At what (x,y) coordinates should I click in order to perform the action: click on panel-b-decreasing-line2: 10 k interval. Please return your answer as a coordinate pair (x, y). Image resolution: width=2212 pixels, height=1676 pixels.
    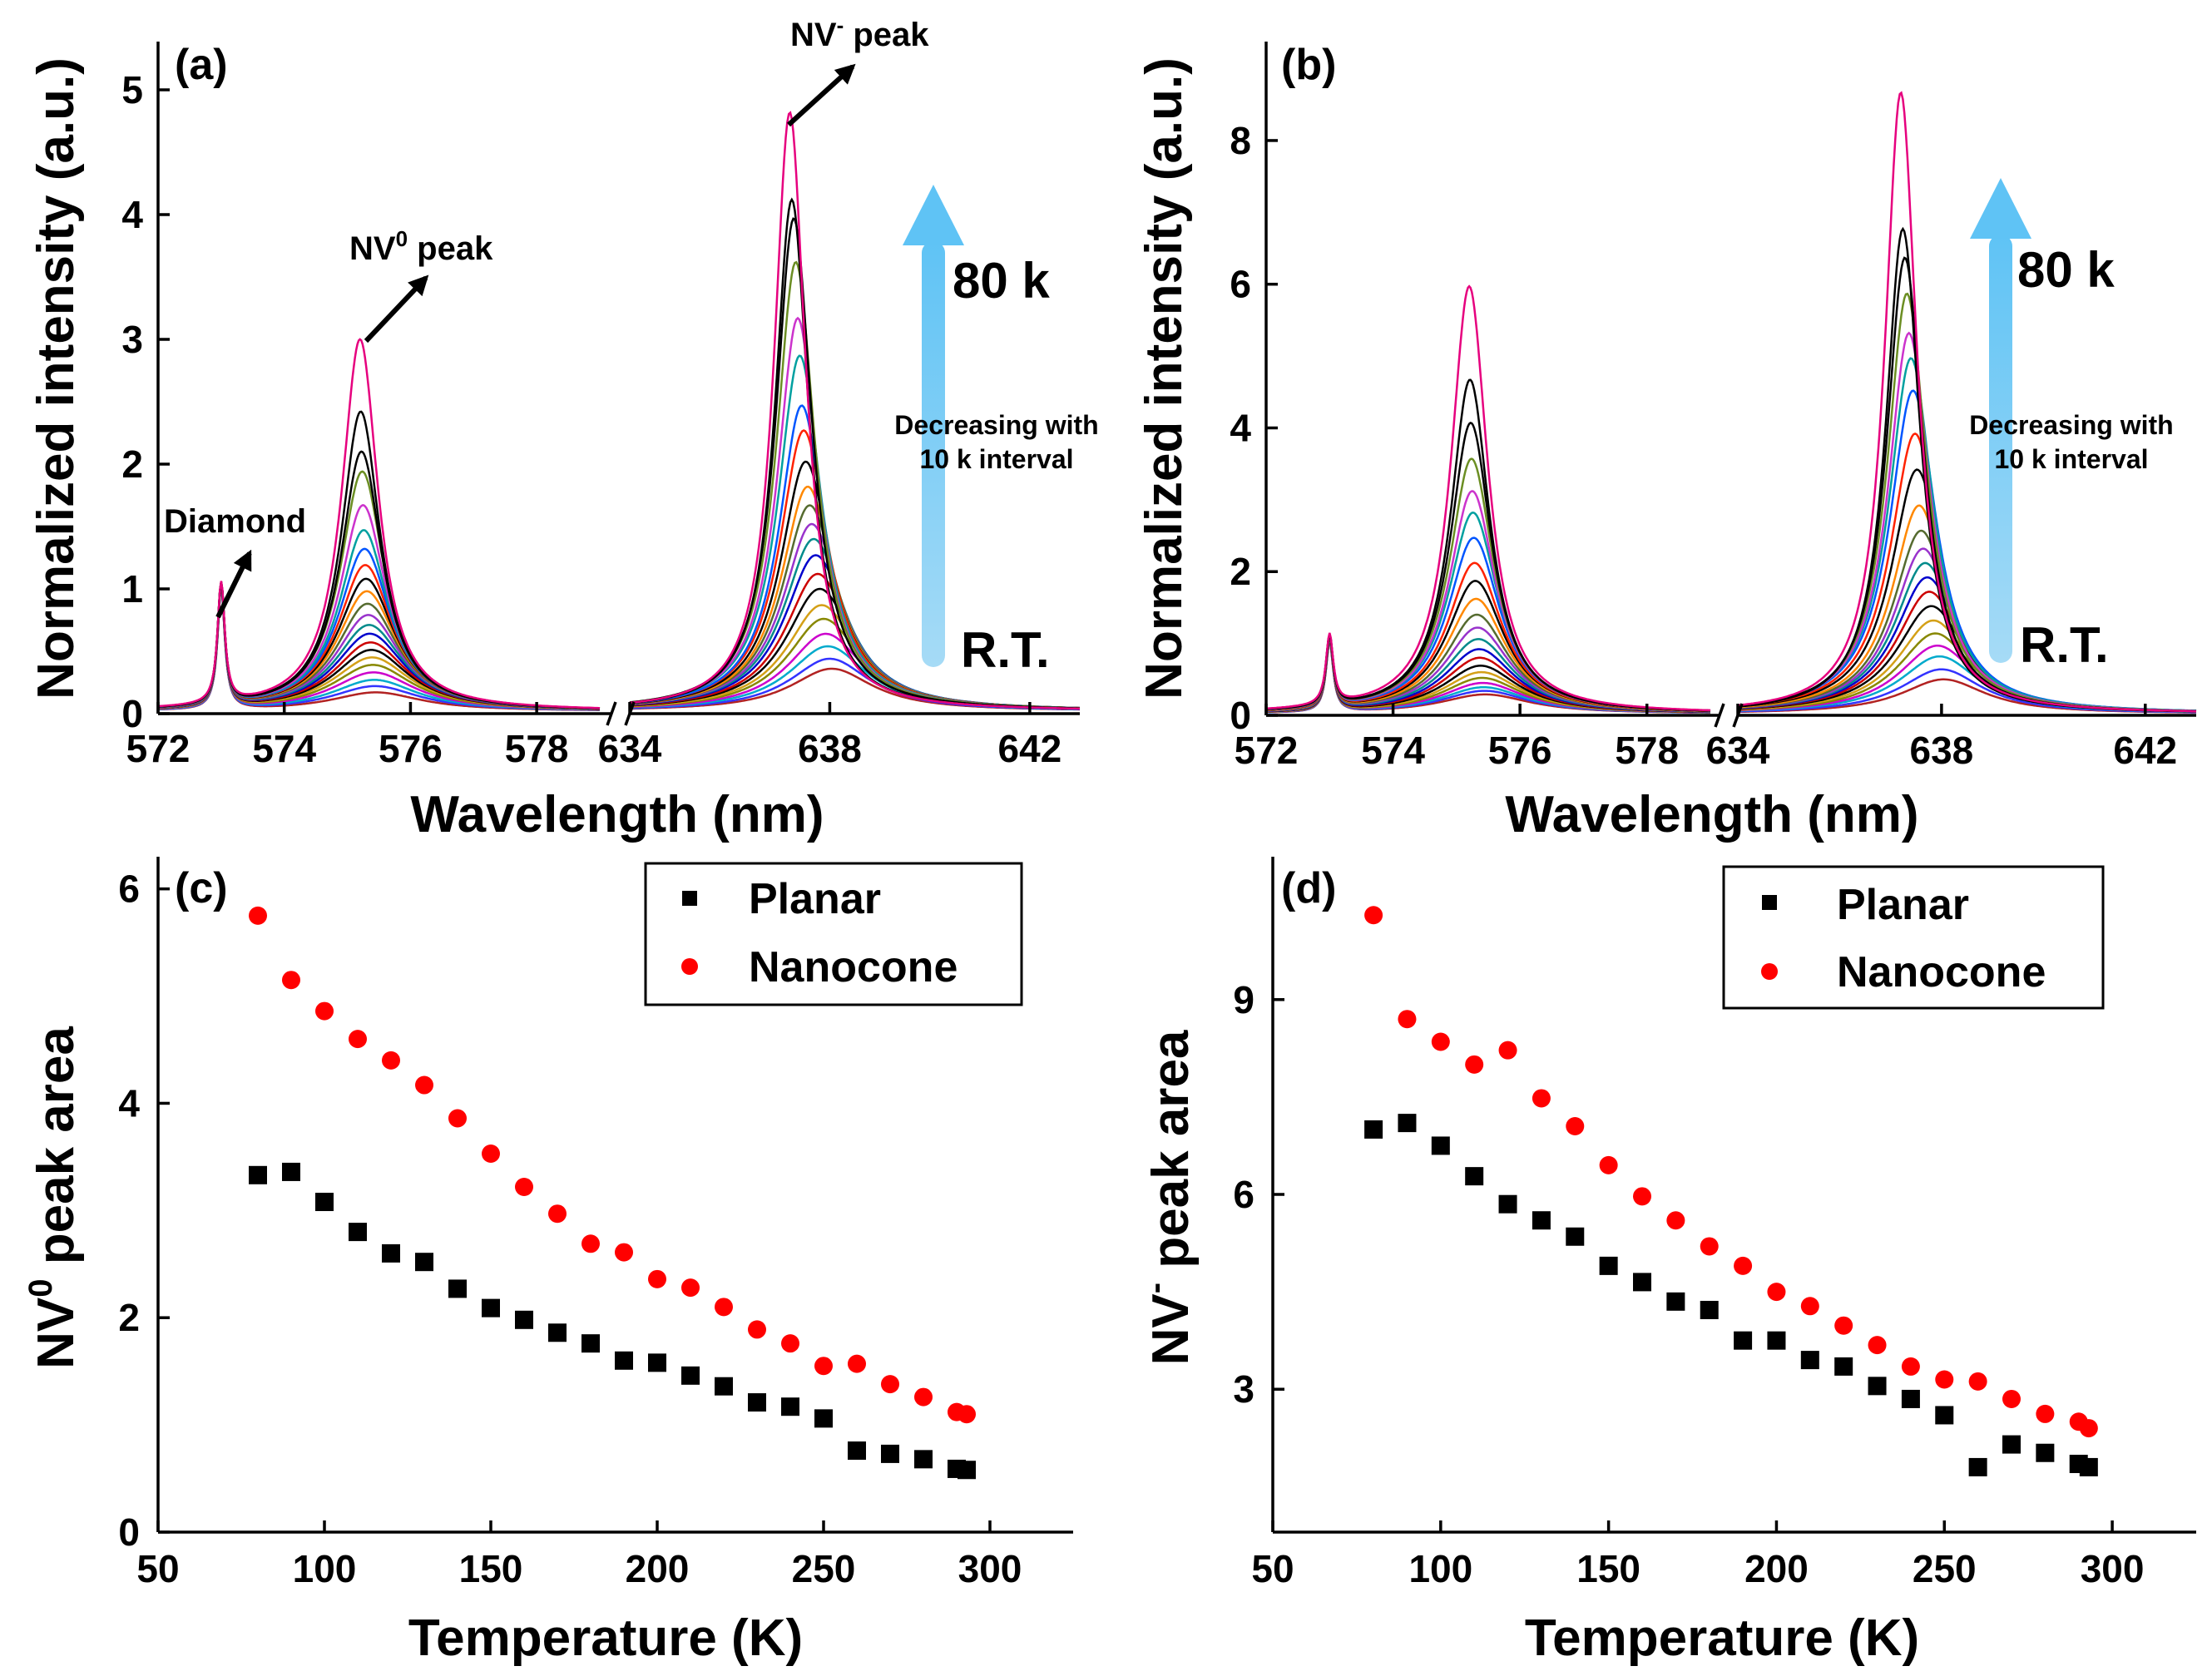
    Looking at the image, I should click on (2072, 459).